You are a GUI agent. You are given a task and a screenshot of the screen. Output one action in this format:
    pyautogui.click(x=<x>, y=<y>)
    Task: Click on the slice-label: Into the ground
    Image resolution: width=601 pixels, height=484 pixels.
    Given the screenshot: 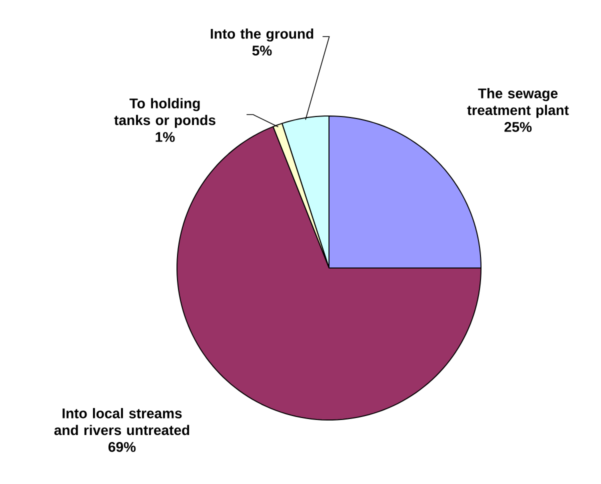 What is the action you would take?
    pyautogui.click(x=262, y=35)
    